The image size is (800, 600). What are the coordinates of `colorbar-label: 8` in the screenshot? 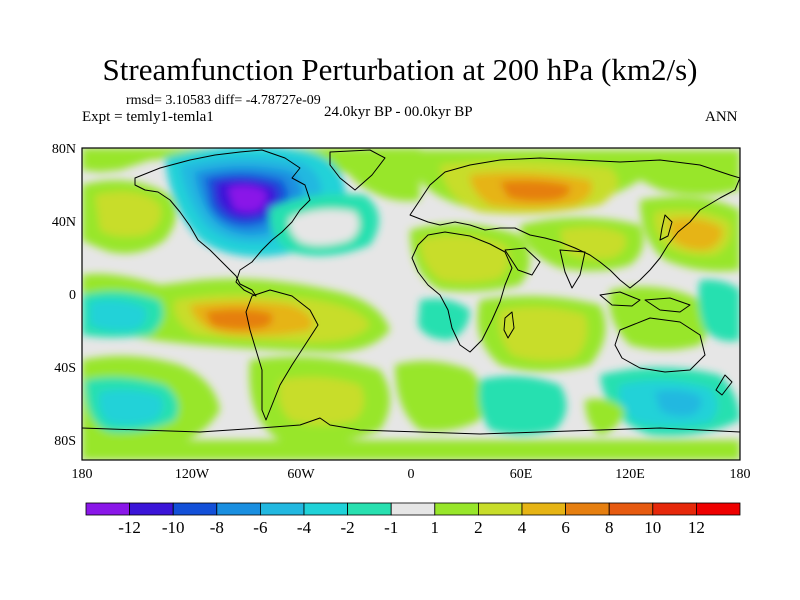 It's located at (609, 527).